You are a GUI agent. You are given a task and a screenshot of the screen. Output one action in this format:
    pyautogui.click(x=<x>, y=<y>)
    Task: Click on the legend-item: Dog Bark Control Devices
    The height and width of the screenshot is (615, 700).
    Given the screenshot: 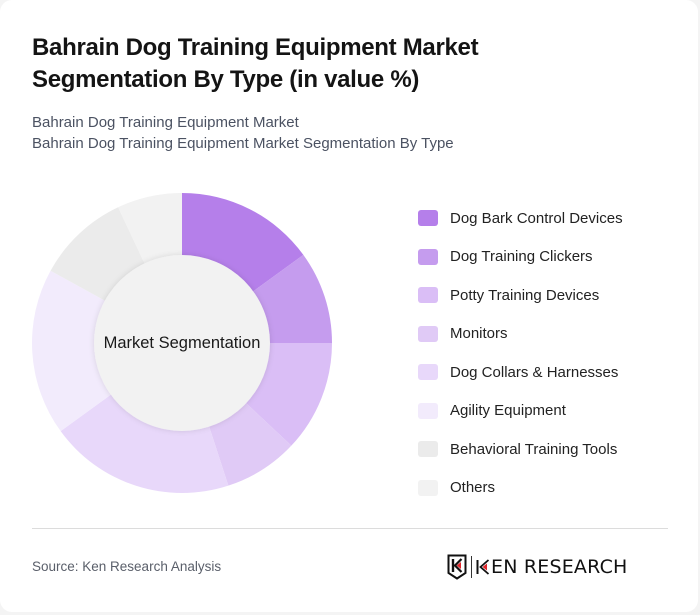 What is the action you would take?
    pyautogui.click(x=520, y=218)
    